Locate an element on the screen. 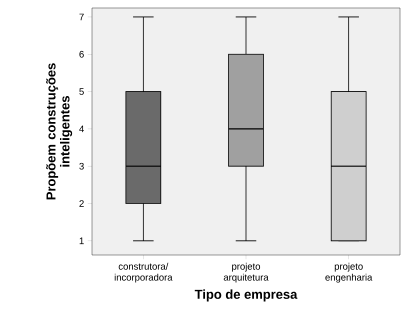 Image resolution: width=407 pixels, height=325 pixels. y-tick-label: 5 is located at coordinates (81, 91).